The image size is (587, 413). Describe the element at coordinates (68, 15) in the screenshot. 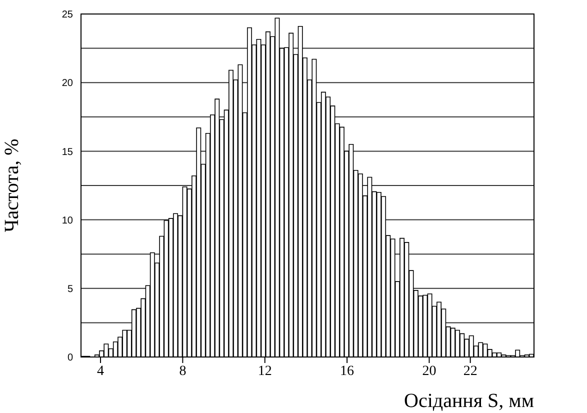

I see `y-tick-label: 25` at that location.